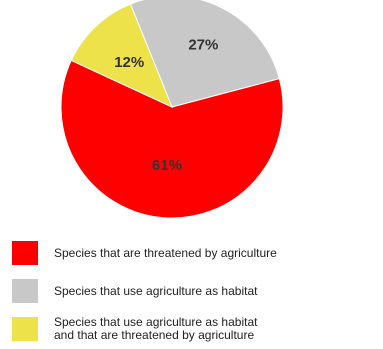 The width and height of the screenshot is (383, 349). I want to click on legend-item-habitat: Species that use agriculture as habitat, so click(197, 291).